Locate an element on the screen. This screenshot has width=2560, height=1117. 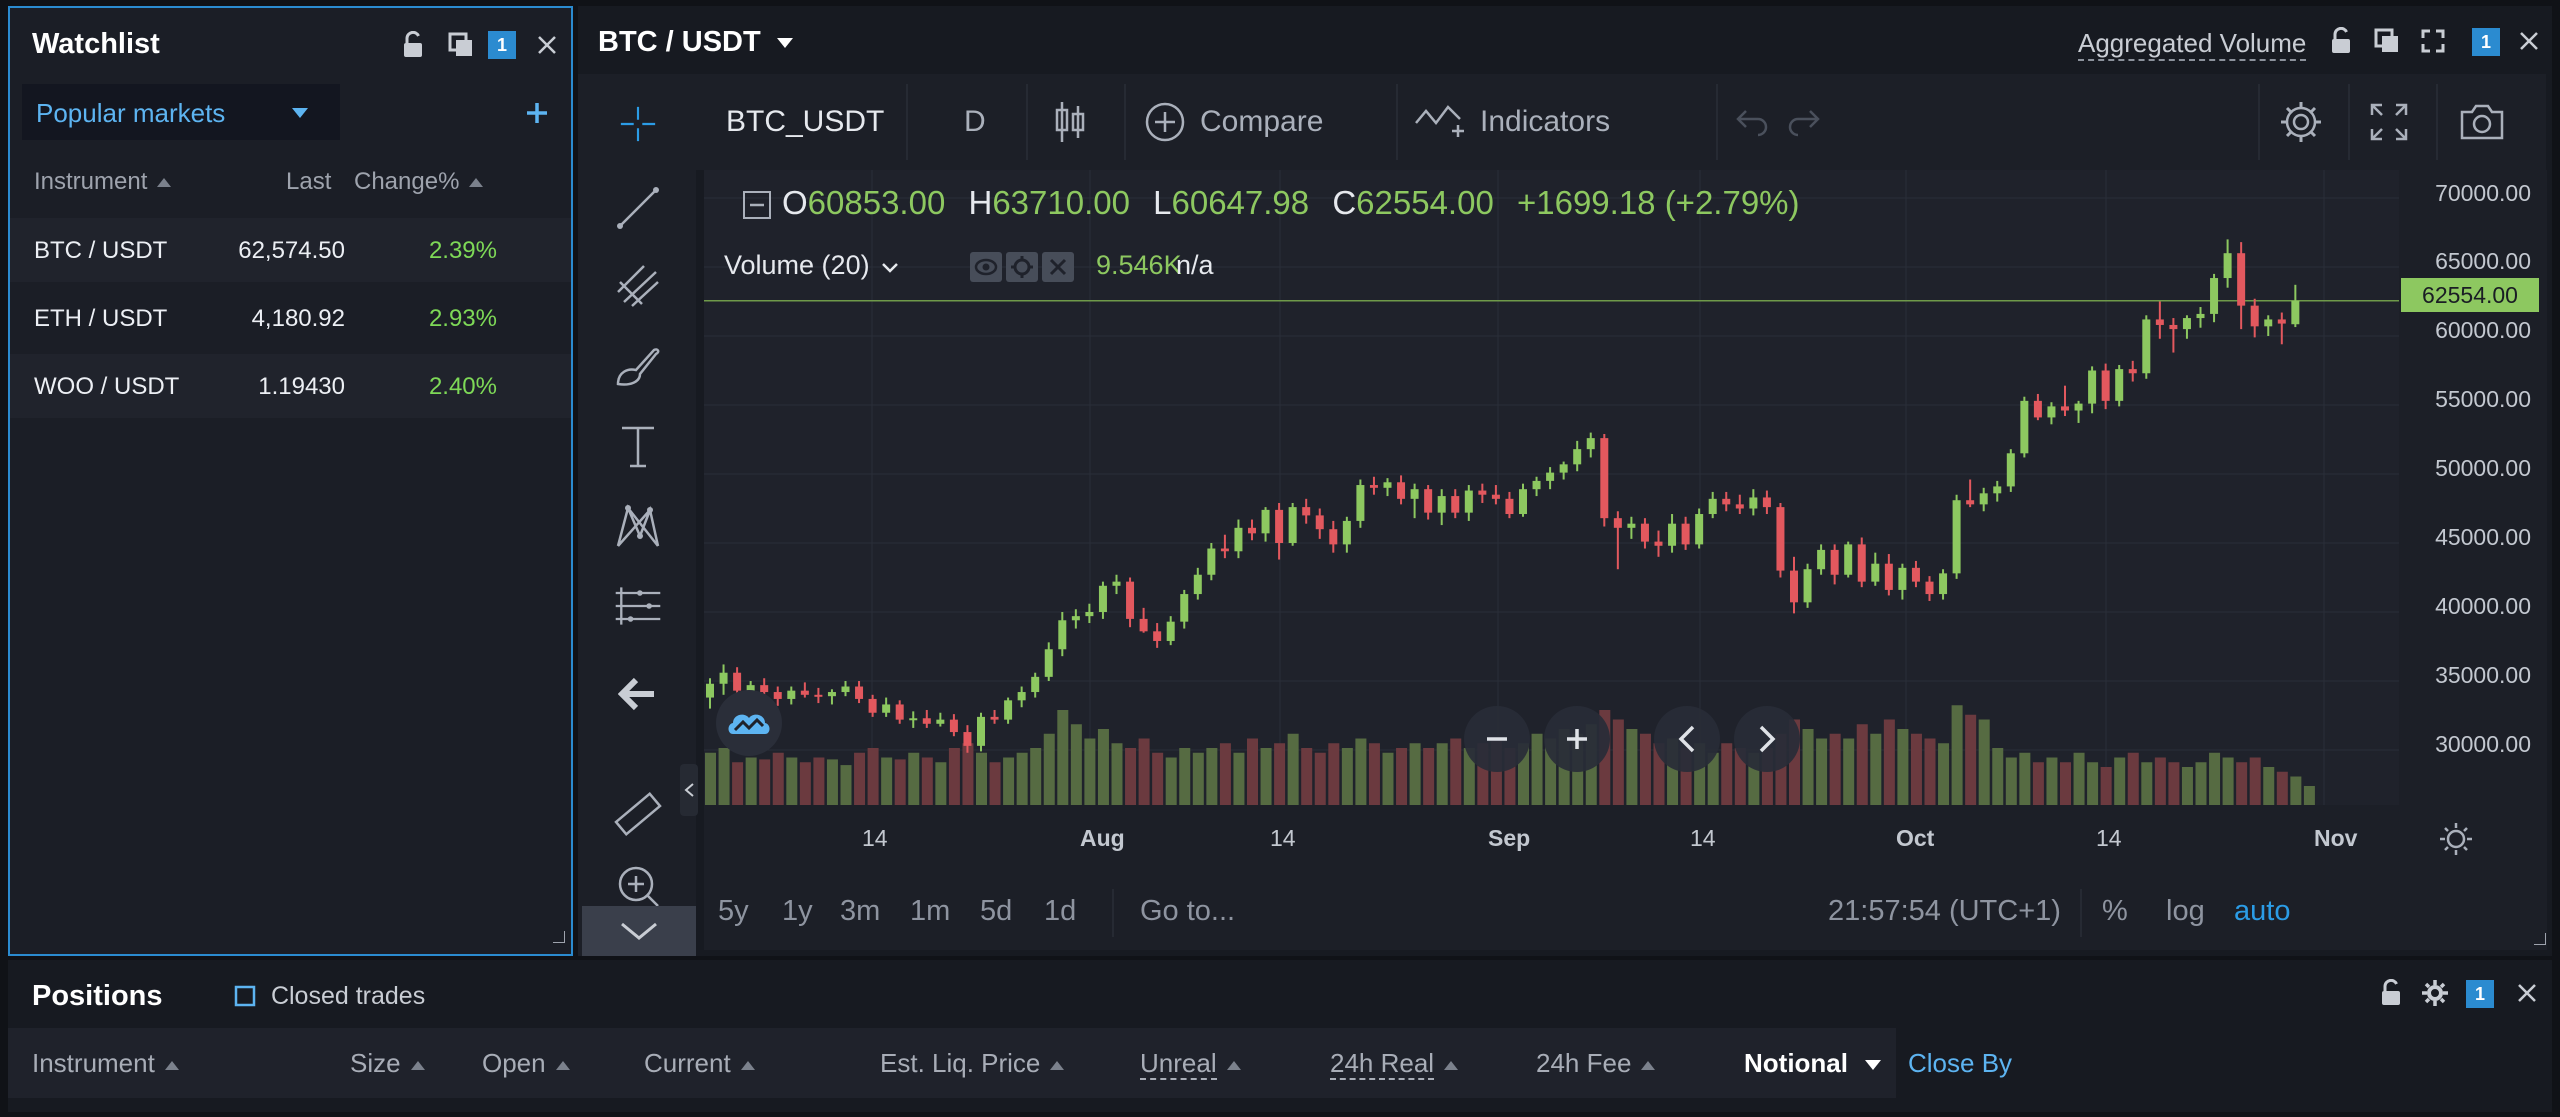
range-3m: 3m is located at coordinates (860, 911).